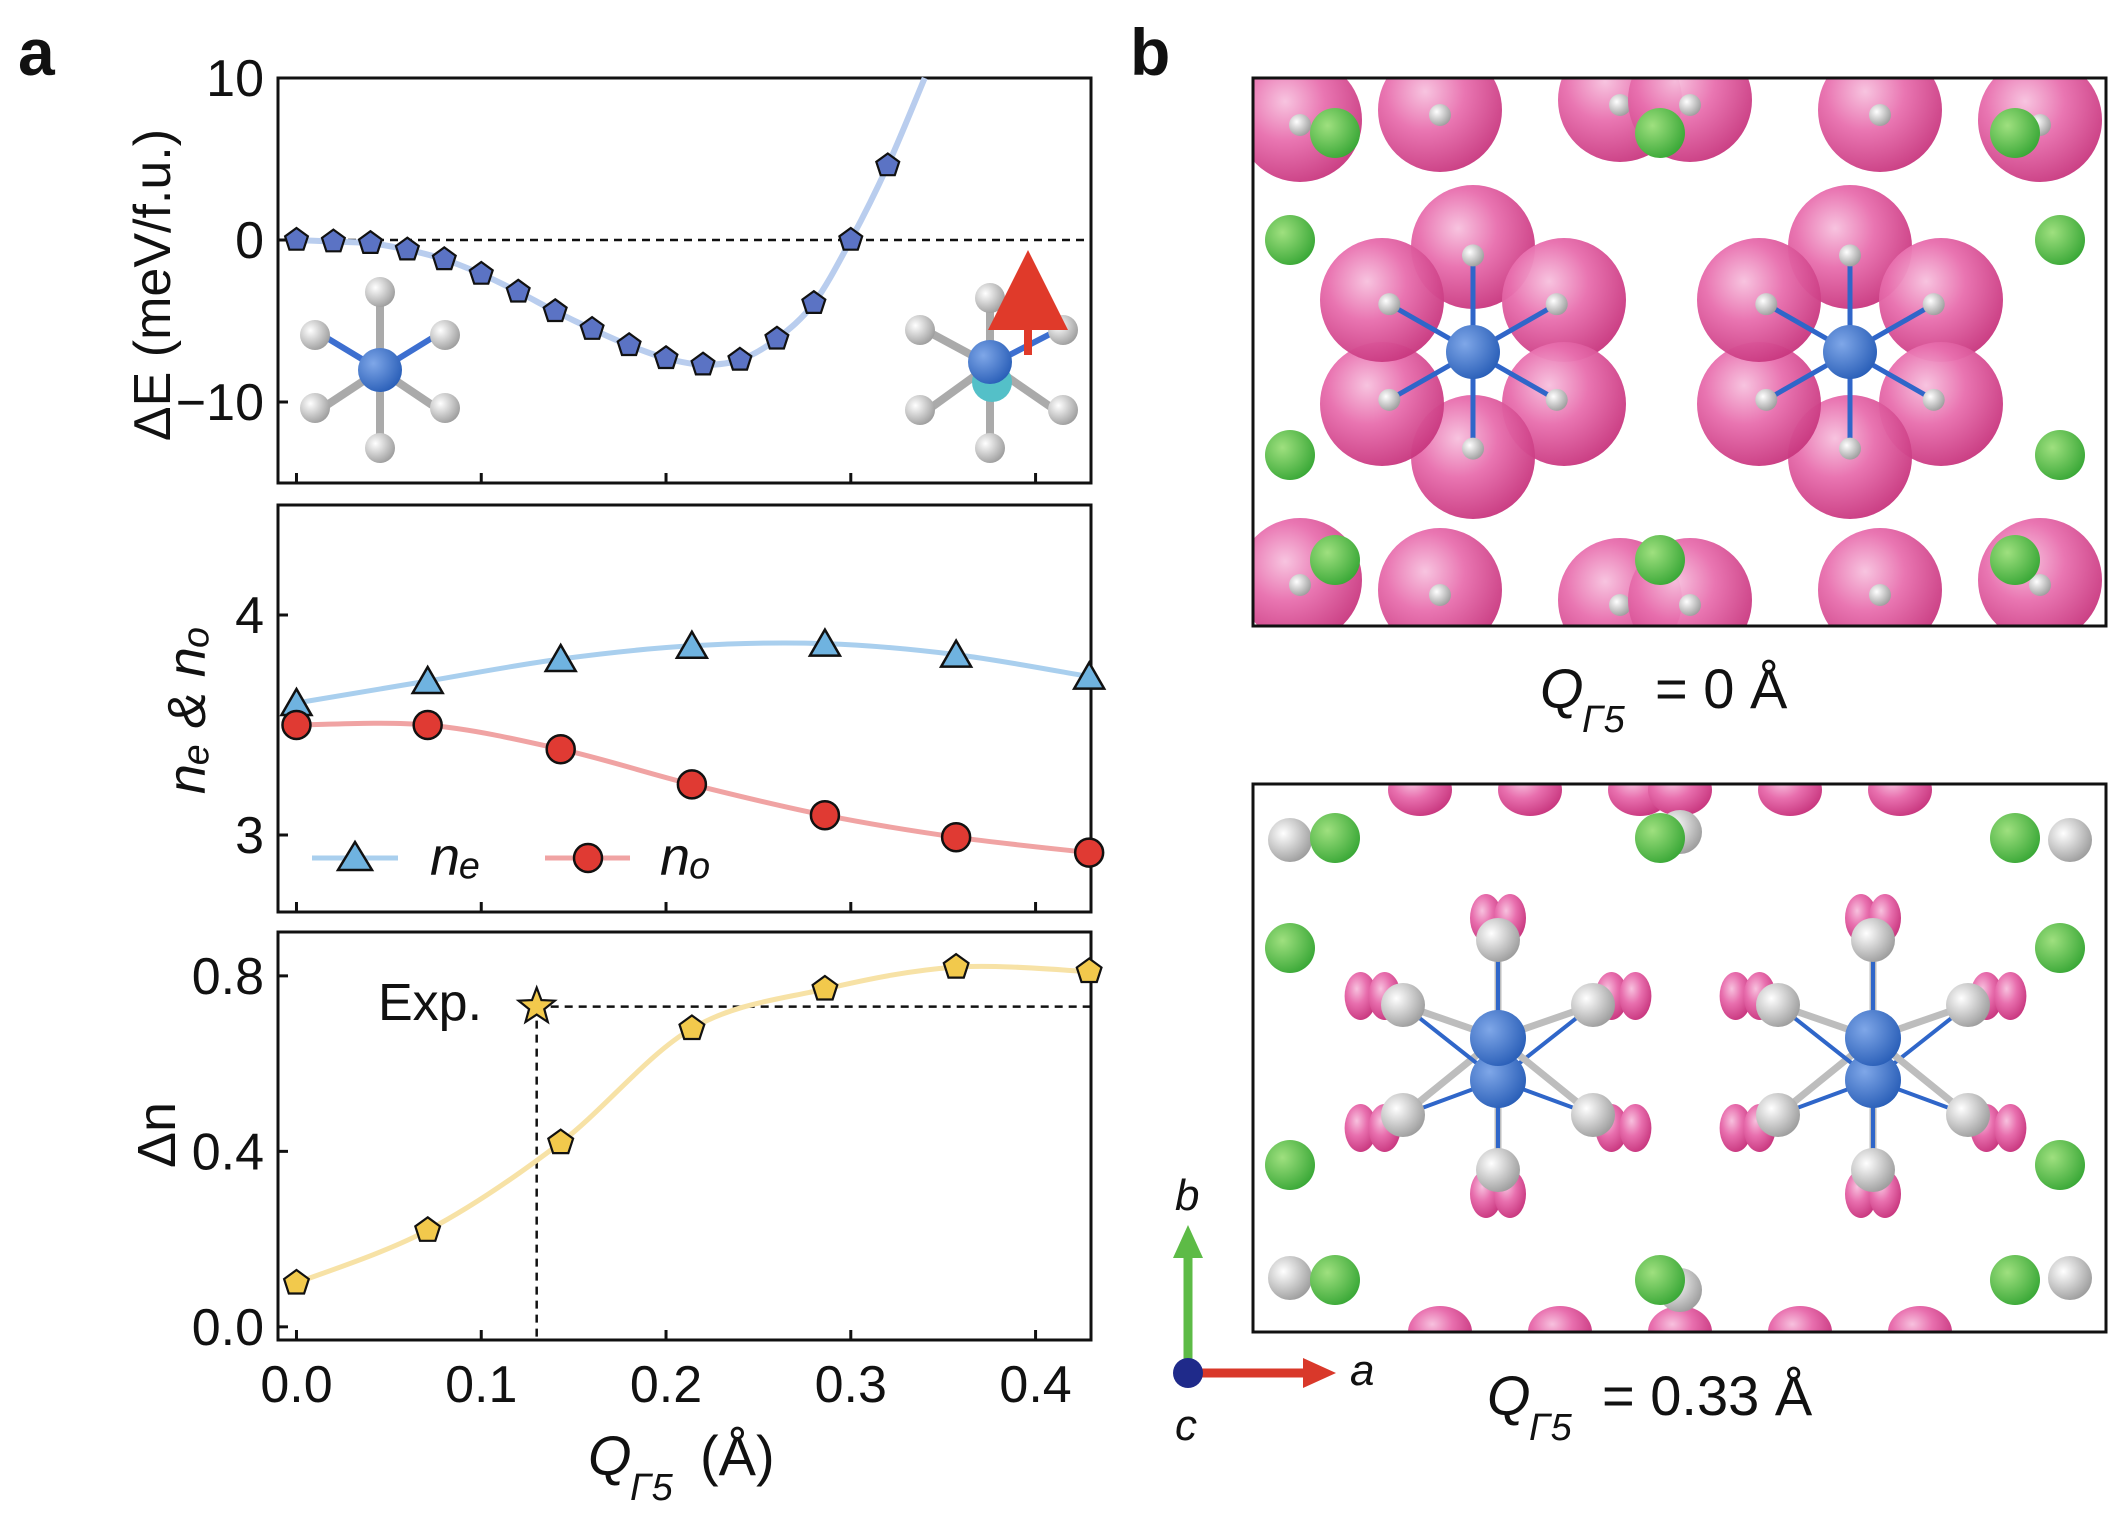  What do you see at coordinates (1707, 1395) in the screenshot?
I see `caption-bottom-value: = 0.33 Å` at bounding box center [1707, 1395].